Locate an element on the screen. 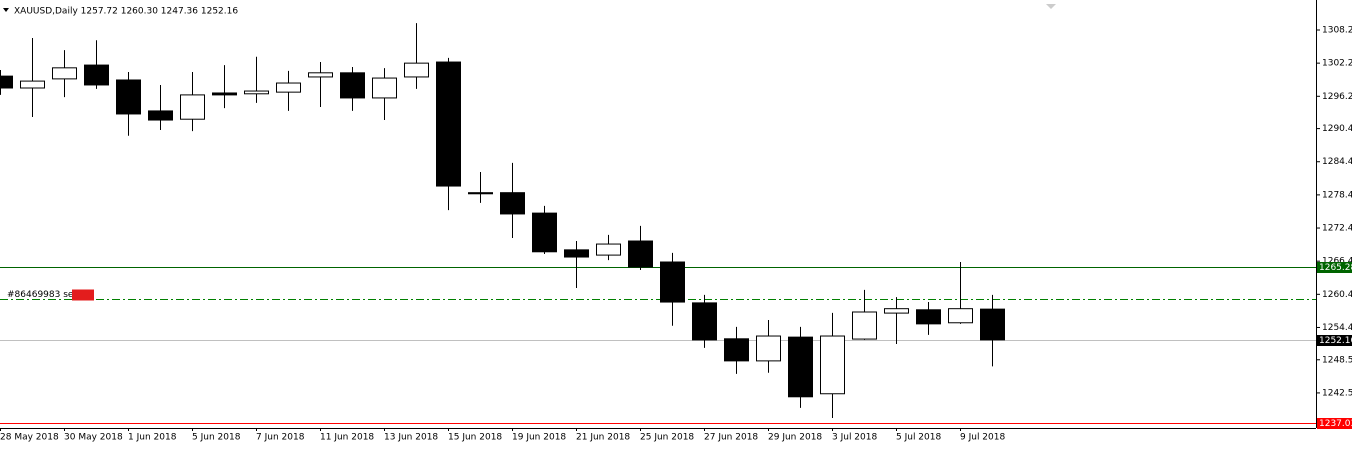  y-tick-label: 1260.40 is located at coordinates (1337, 295).